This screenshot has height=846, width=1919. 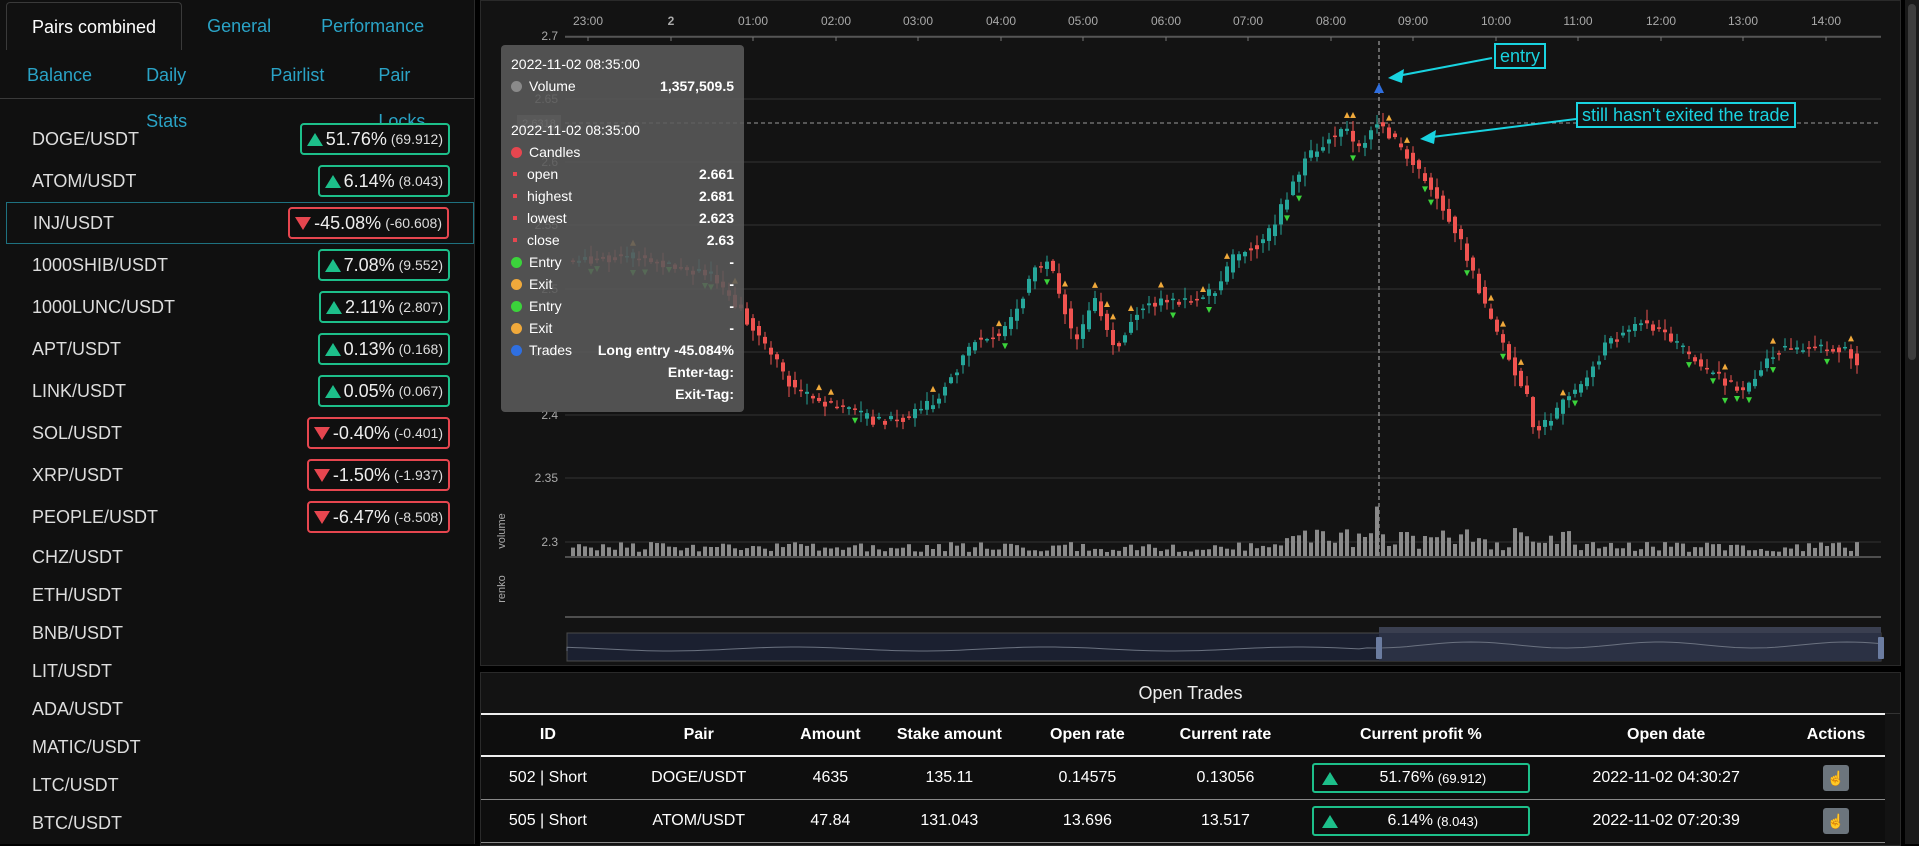 I want to click on pair-item: INJ/USDT -45.08% (-60.608), so click(x=240, y=223).